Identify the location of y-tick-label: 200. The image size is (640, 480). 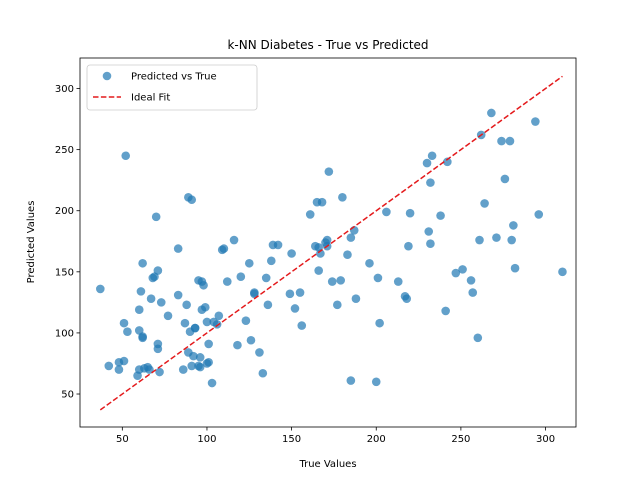
(64, 211).